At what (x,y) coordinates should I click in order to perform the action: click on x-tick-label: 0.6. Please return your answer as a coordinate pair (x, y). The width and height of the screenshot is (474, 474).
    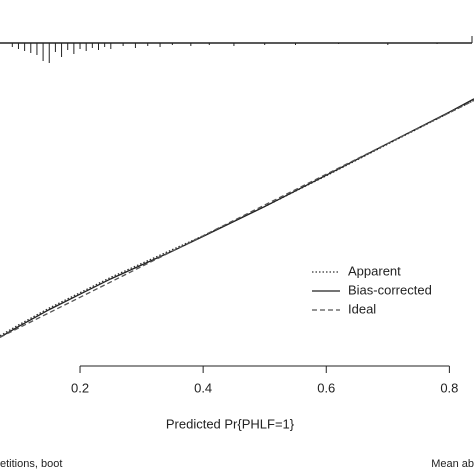
    Looking at the image, I should click on (326, 387).